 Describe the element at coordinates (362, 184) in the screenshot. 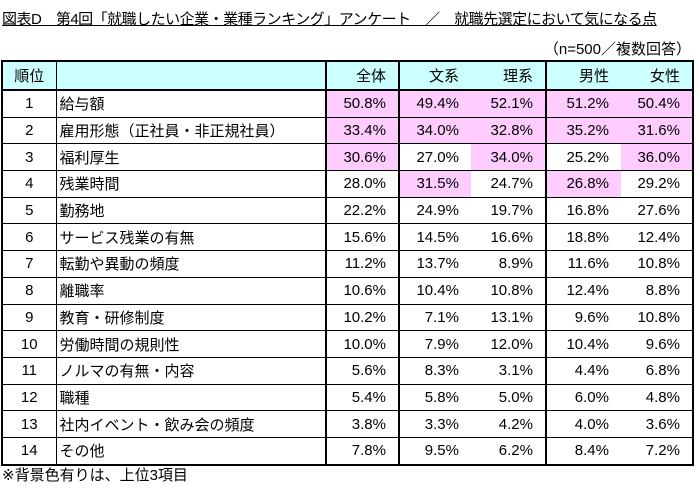

I see `value-total: 28.0%` at that location.